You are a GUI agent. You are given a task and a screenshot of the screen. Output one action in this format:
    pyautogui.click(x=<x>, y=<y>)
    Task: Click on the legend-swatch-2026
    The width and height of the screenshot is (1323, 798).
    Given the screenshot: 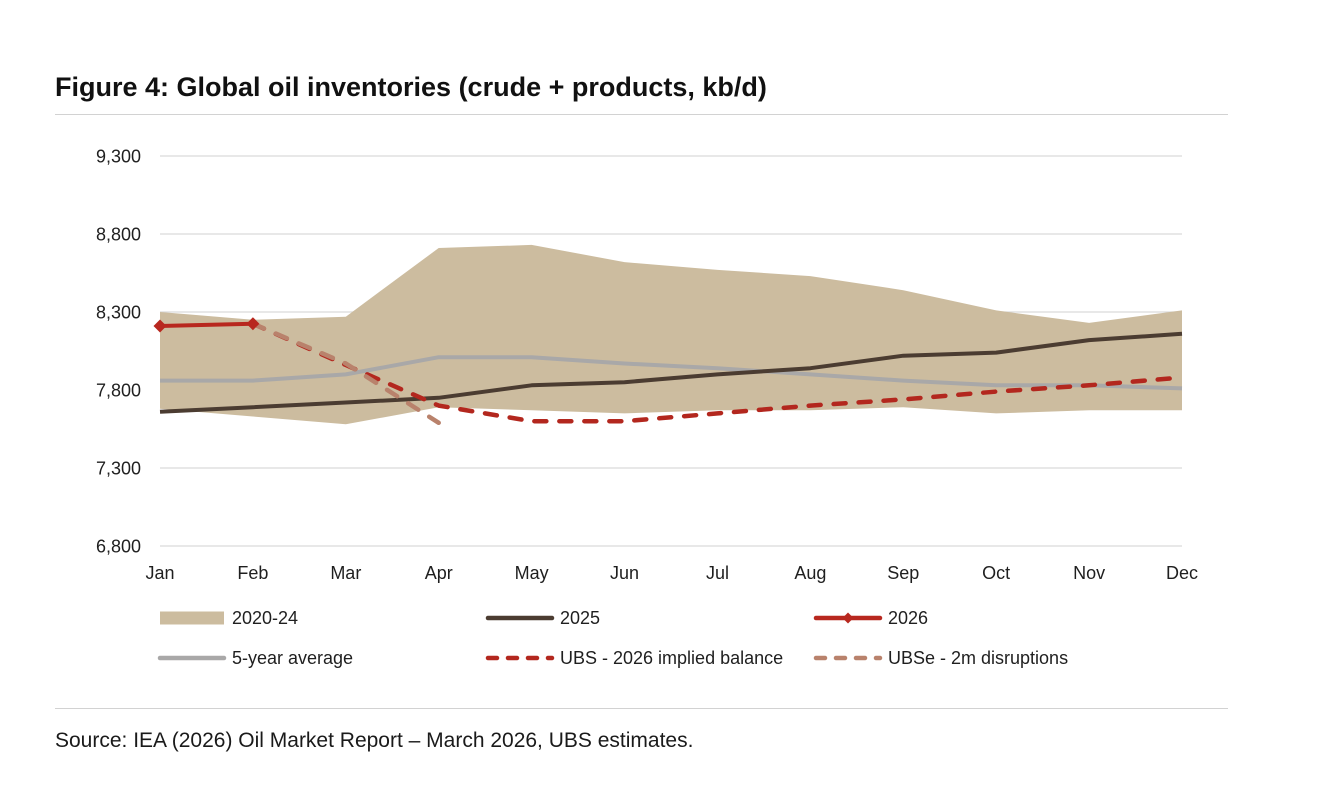 What is the action you would take?
    pyautogui.click(x=848, y=618)
    